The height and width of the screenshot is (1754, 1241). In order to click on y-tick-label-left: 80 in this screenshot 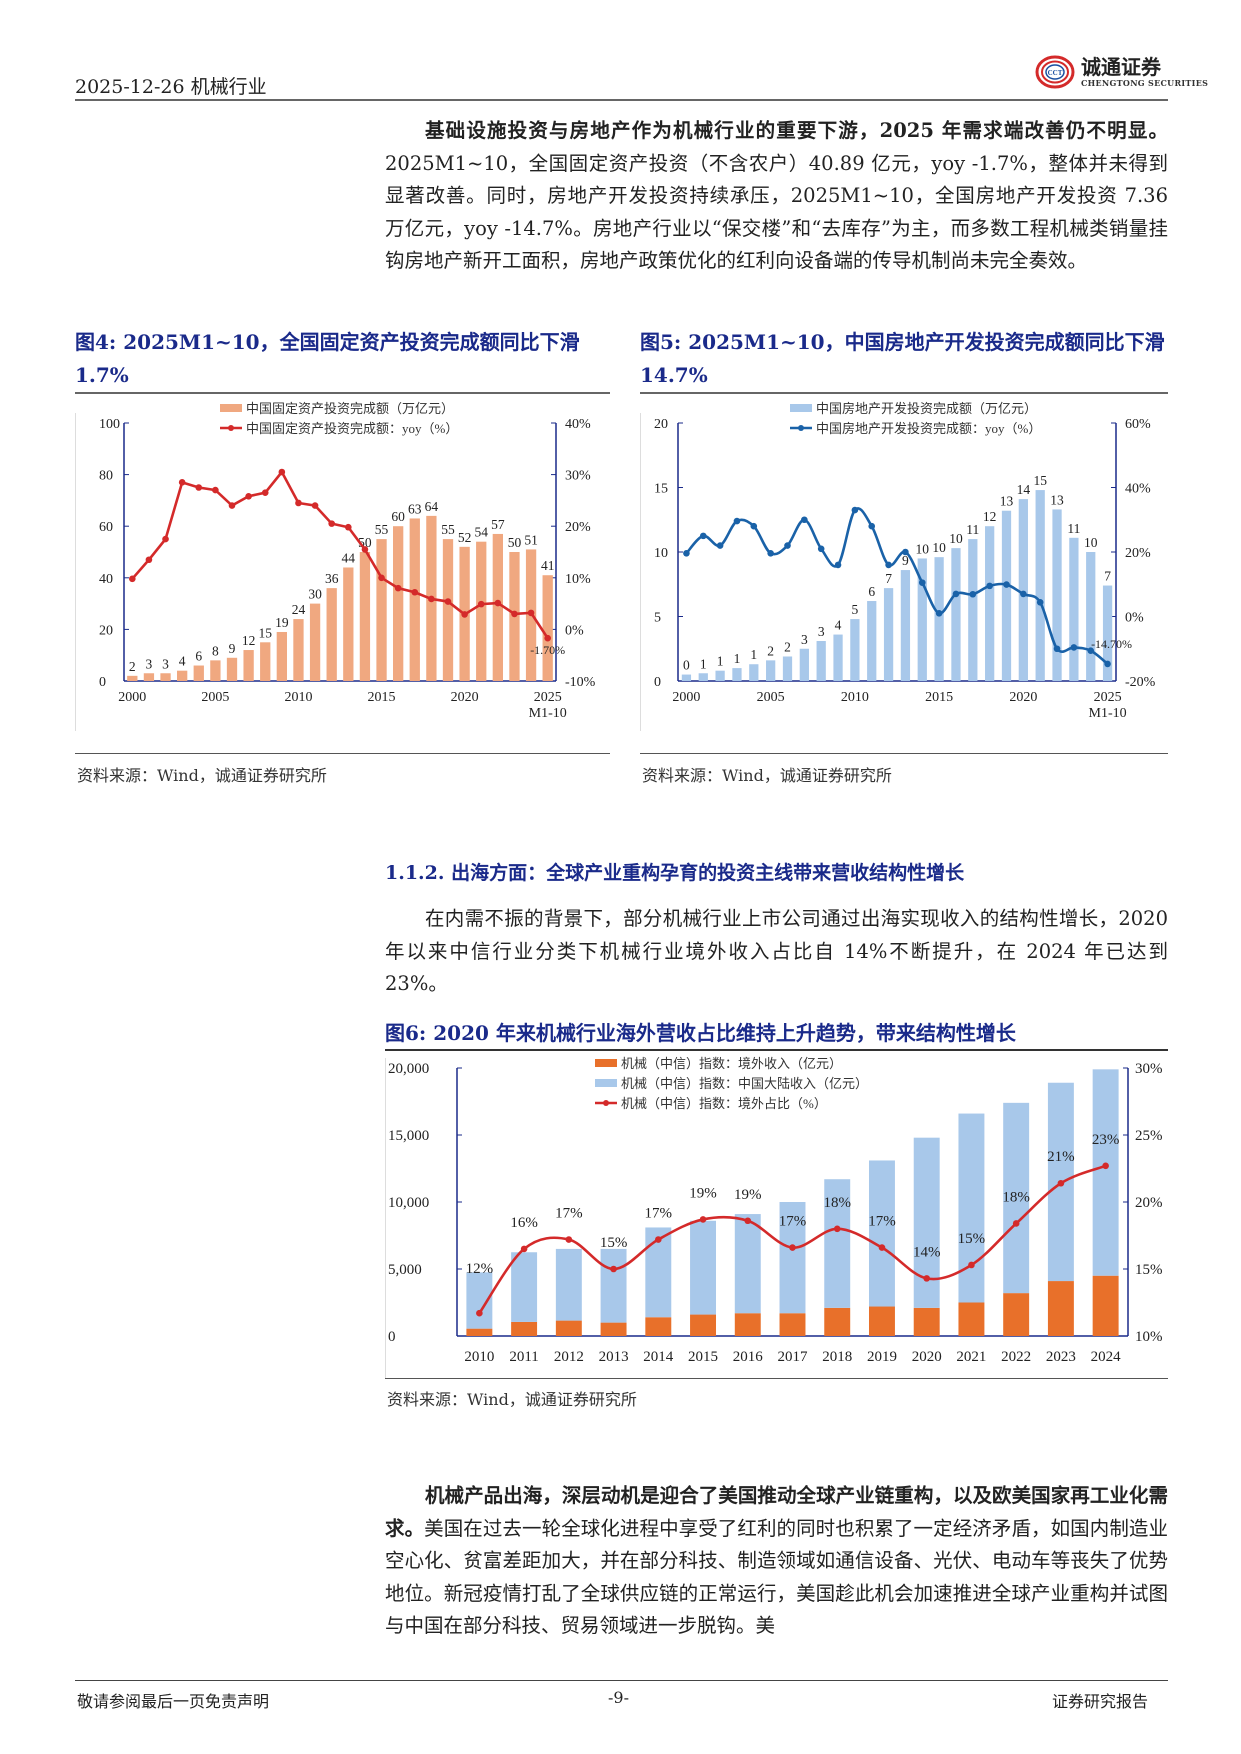, I will do `click(106, 476)`.